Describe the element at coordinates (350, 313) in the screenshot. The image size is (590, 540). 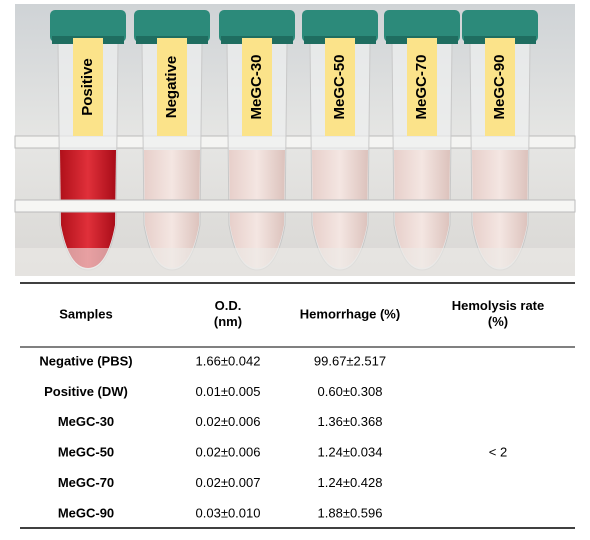
I see `column-header: Hemorrhage (%)` at that location.